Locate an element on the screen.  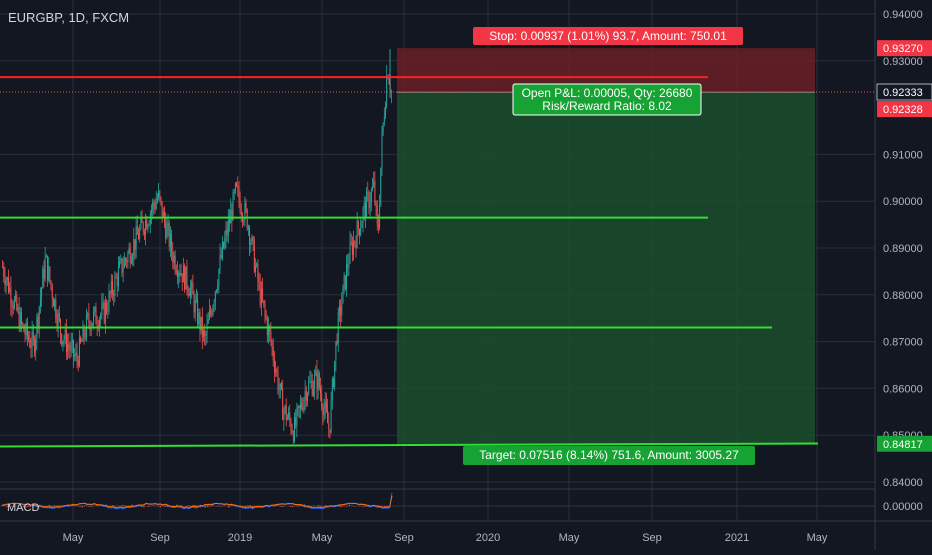
price-tick: 0.91000 is located at coordinates (903, 155).